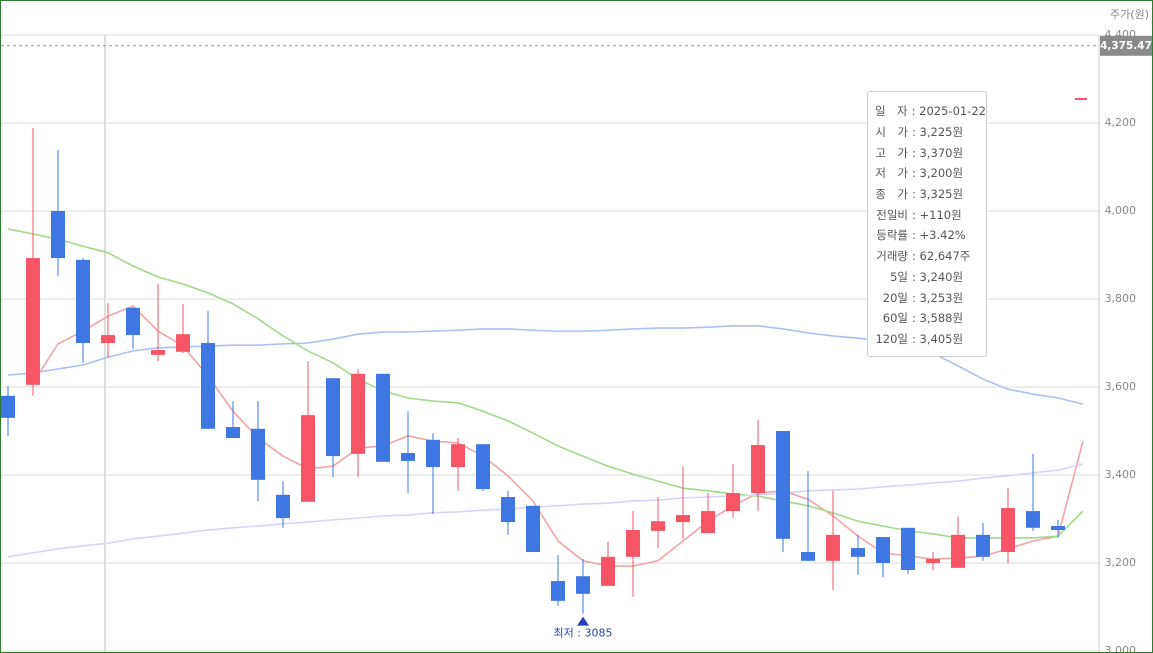 Image resolution: width=1153 pixels, height=653 pixels. What do you see at coordinates (941, 256) in the screenshot?
I see `tooltip-value: : 62,647주` at bounding box center [941, 256].